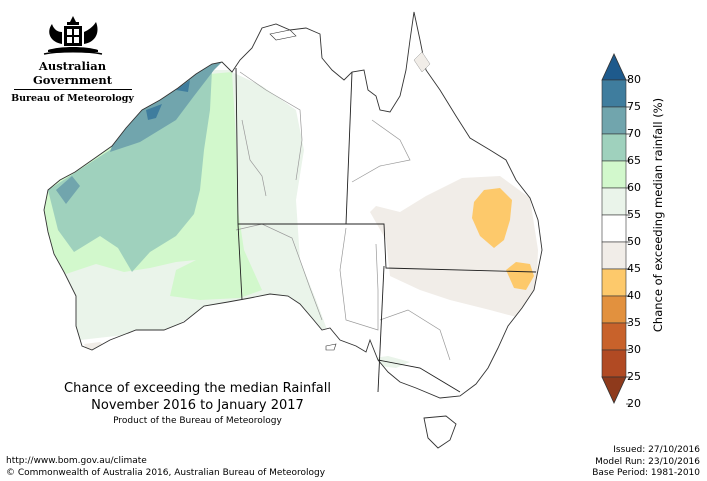 This screenshot has height=481, width=707. What do you see at coordinates (634, 403) in the screenshot?
I see `colorbar-tick-label: 20` at bounding box center [634, 403].